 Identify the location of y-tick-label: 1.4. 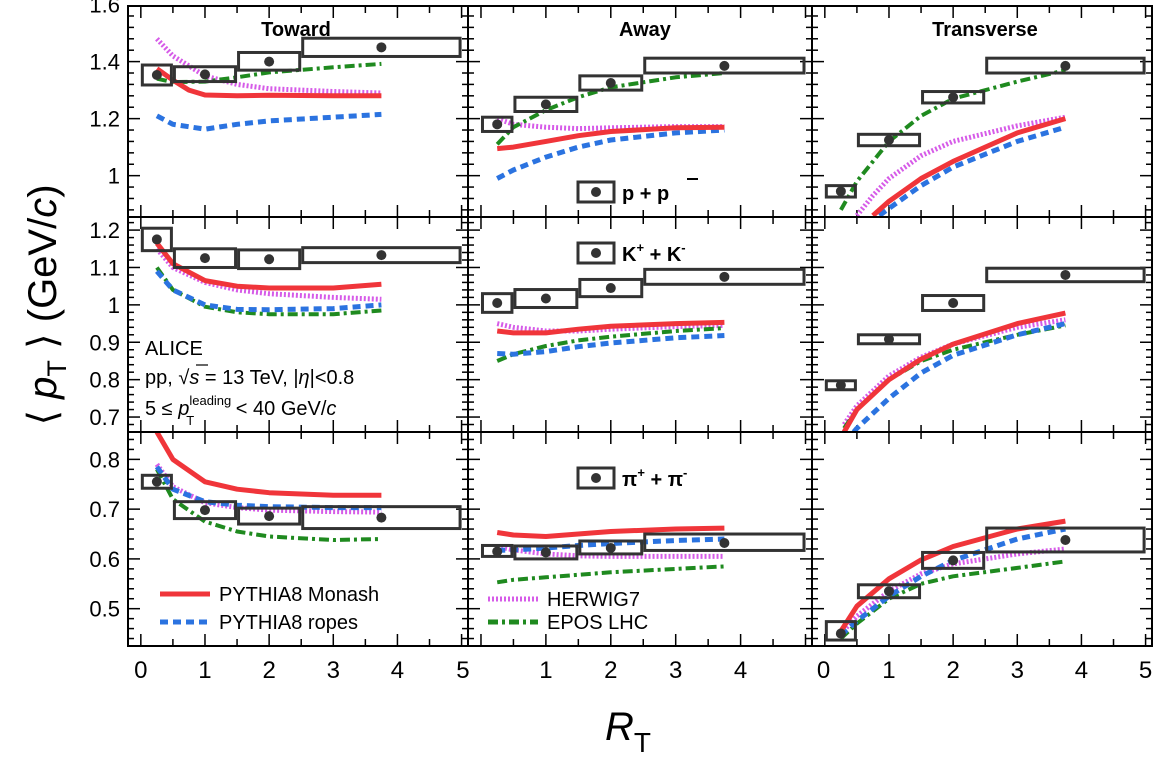
(104, 62).